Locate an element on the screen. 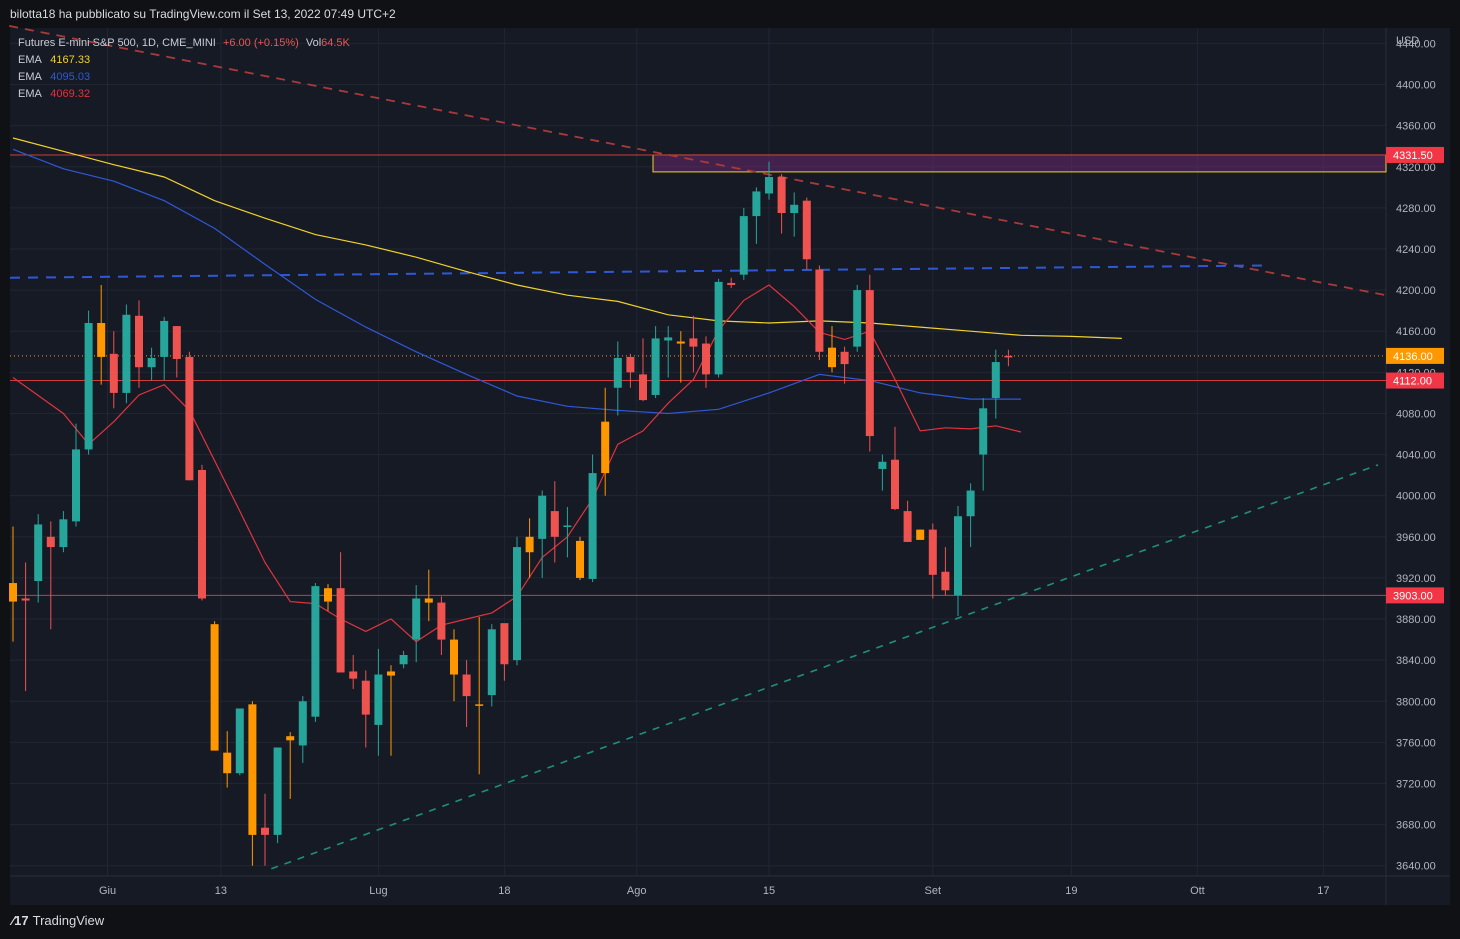  y-tick-label: 3680.00 is located at coordinates (1416, 826).